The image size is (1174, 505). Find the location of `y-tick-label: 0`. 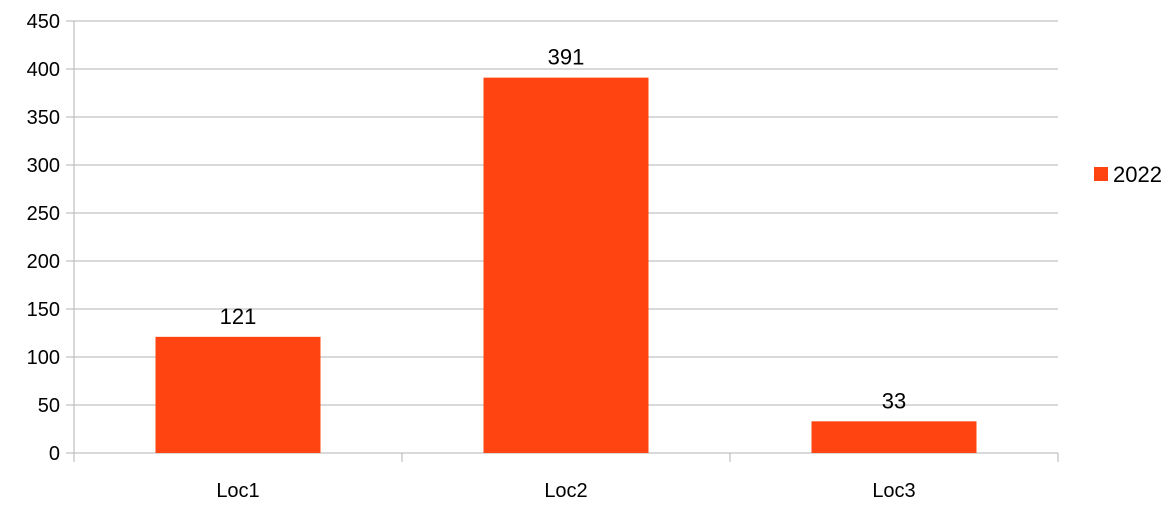

y-tick-label: 0 is located at coordinates (54, 454).